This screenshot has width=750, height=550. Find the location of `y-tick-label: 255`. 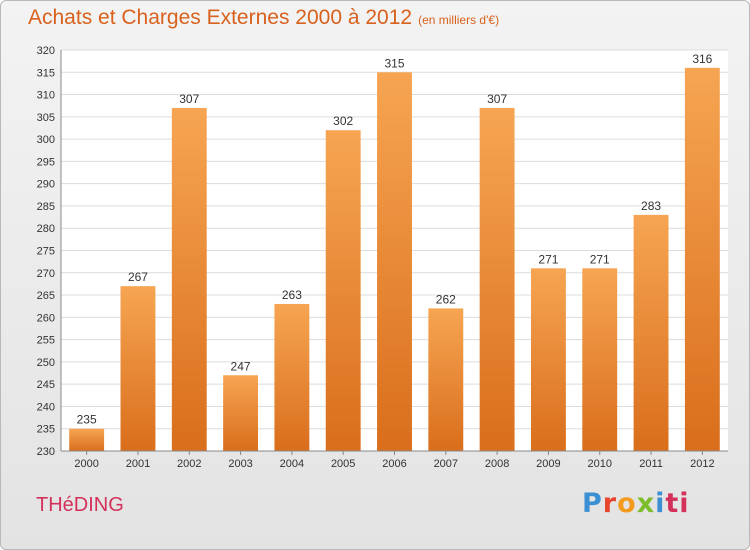

y-tick-label: 255 is located at coordinates (46, 341).